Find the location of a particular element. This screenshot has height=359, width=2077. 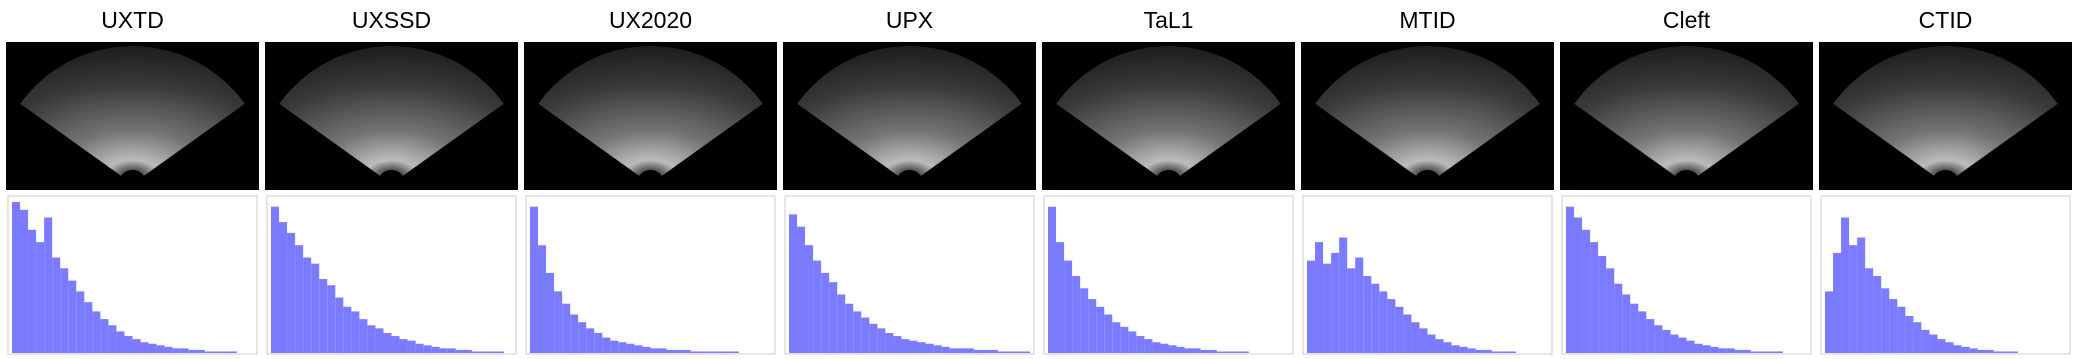

panel: UXSSD is located at coordinates (391, 181).